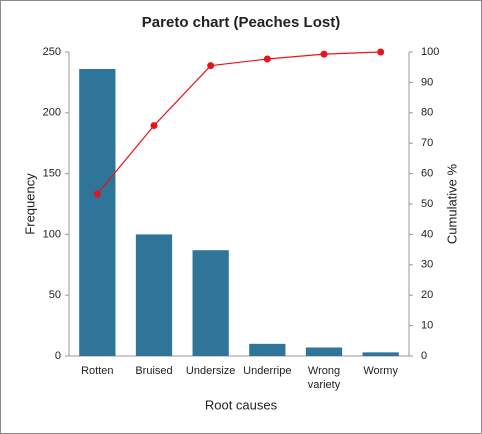  What do you see at coordinates (241, 22) in the screenshot?
I see `chart-title: Pareto chart (Peaches Lost)` at bounding box center [241, 22].